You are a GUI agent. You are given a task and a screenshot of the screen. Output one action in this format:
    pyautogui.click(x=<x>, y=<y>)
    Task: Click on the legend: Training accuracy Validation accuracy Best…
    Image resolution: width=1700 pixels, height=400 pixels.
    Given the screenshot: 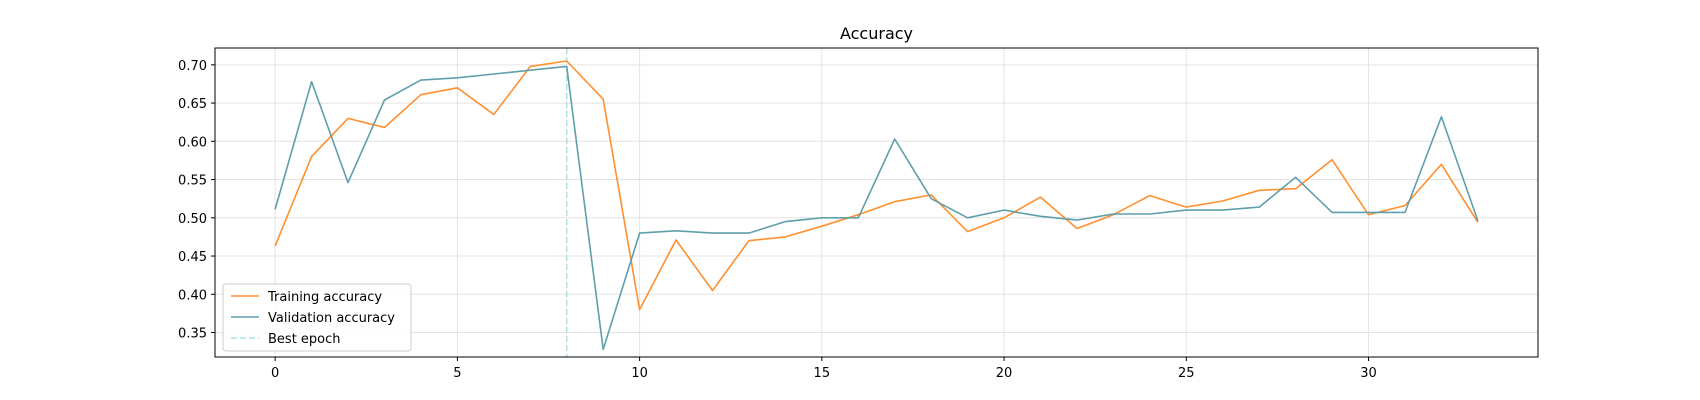 What is the action you would take?
    pyautogui.click(x=317, y=317)
    